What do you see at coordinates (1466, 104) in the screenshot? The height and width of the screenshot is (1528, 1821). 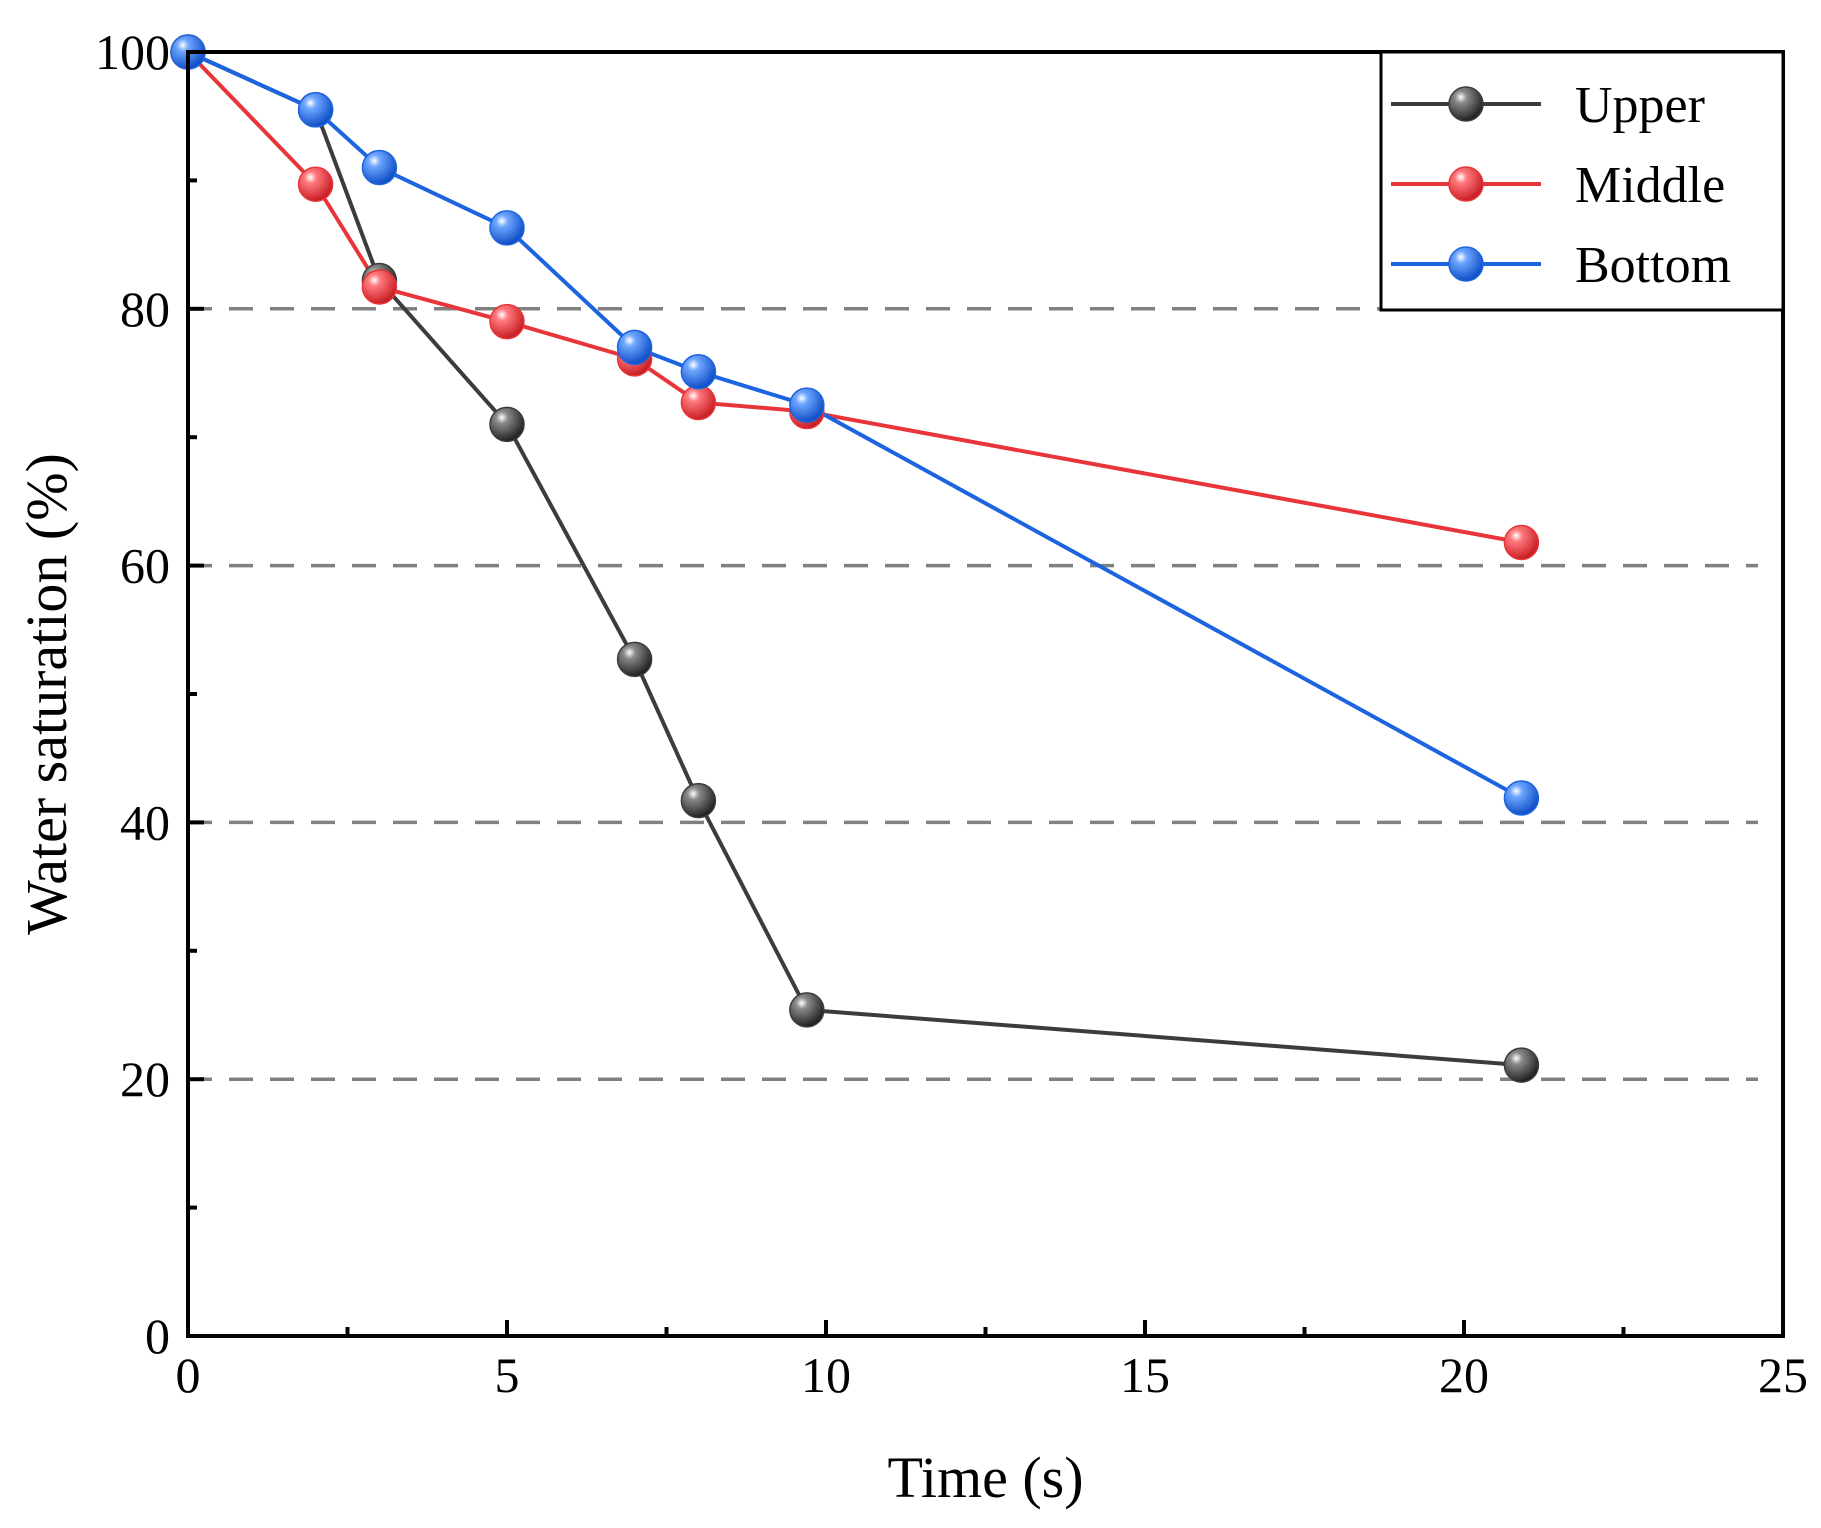 I see `legend-marker-upper` at bounding box center [1466, 104].